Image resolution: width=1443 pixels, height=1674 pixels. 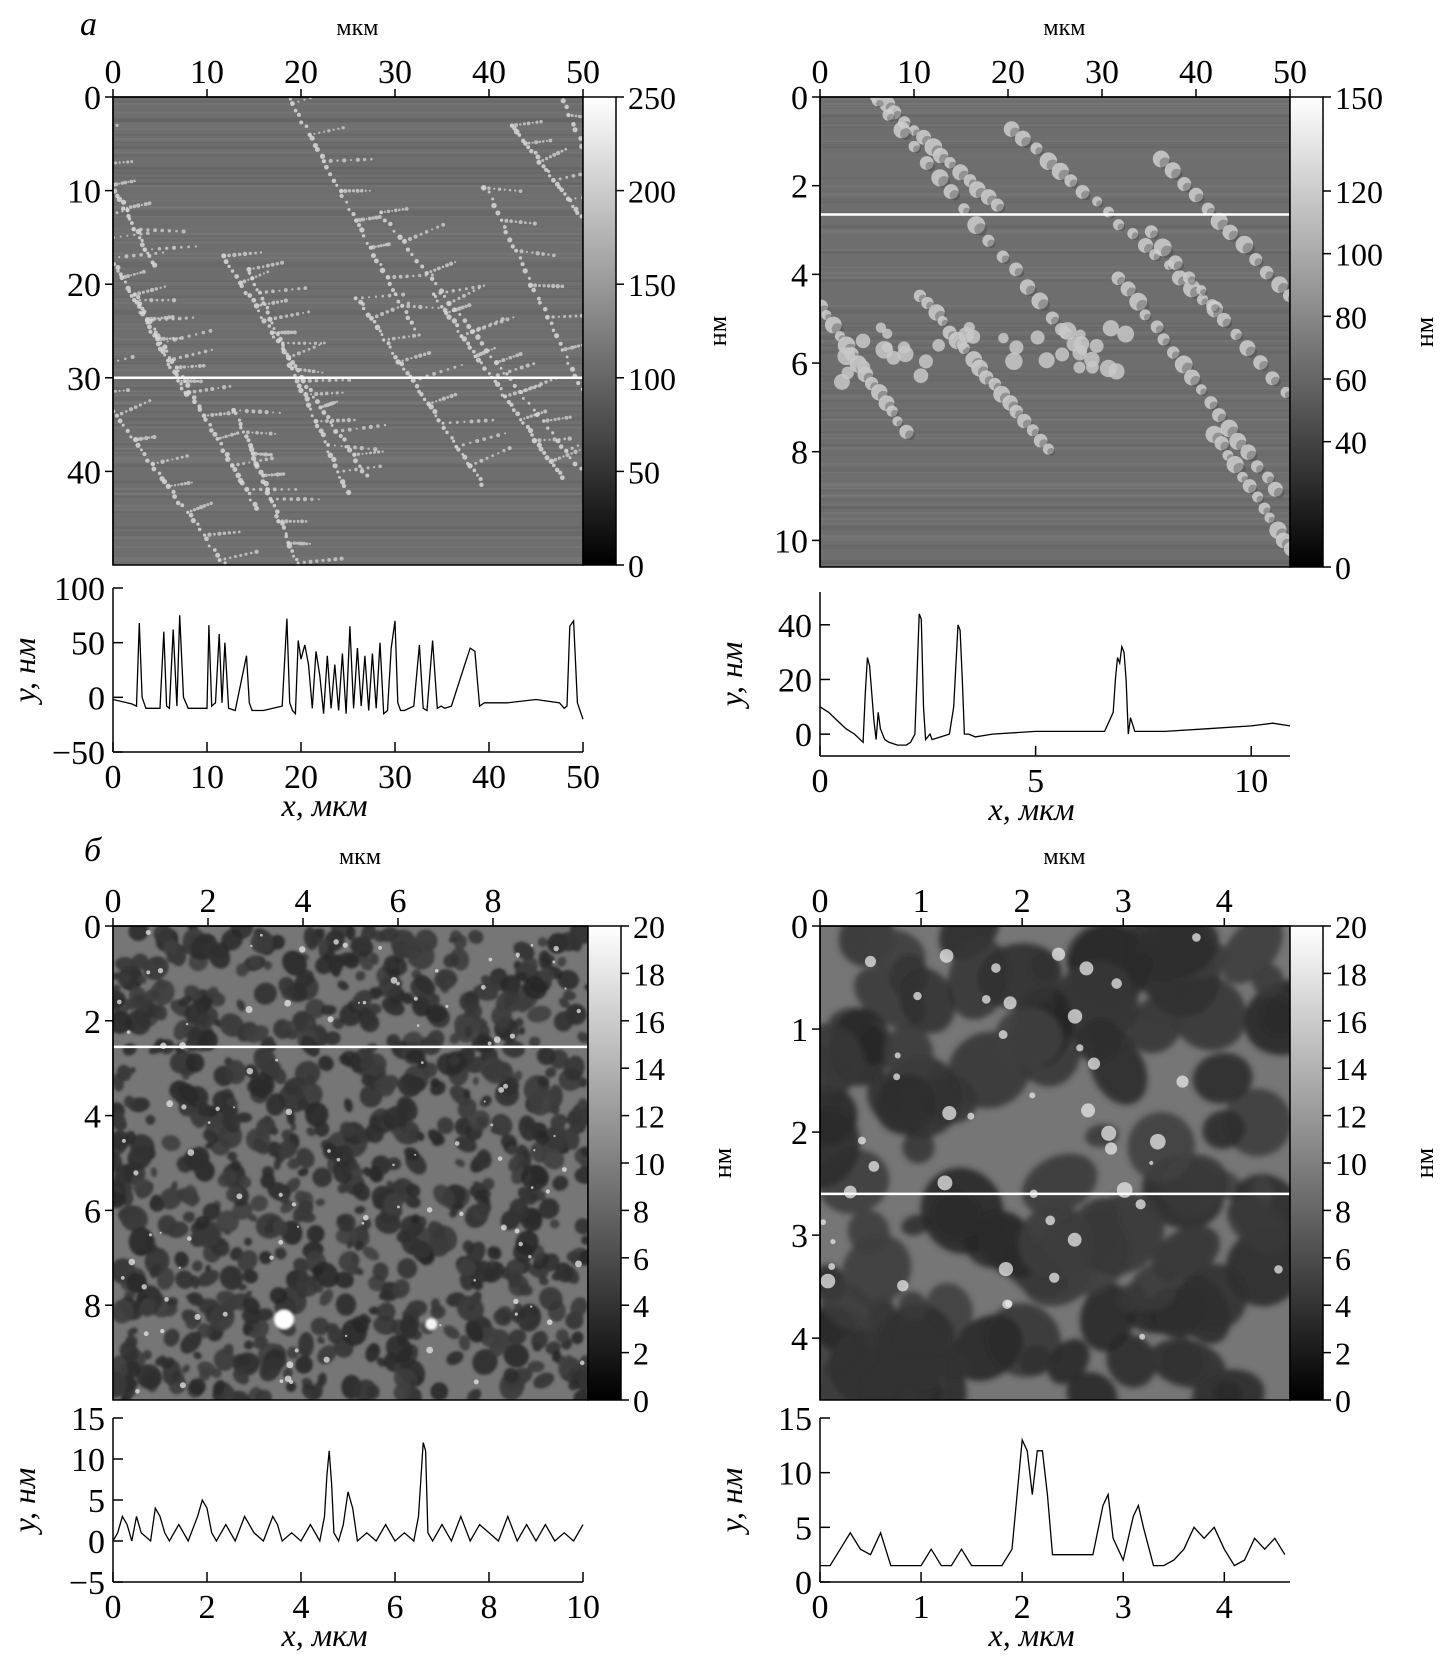 What do you see at coordinates (652, 192) in the screenshot?
I see `colorbar-tick-label: 200` at bounding box center [652, 192].